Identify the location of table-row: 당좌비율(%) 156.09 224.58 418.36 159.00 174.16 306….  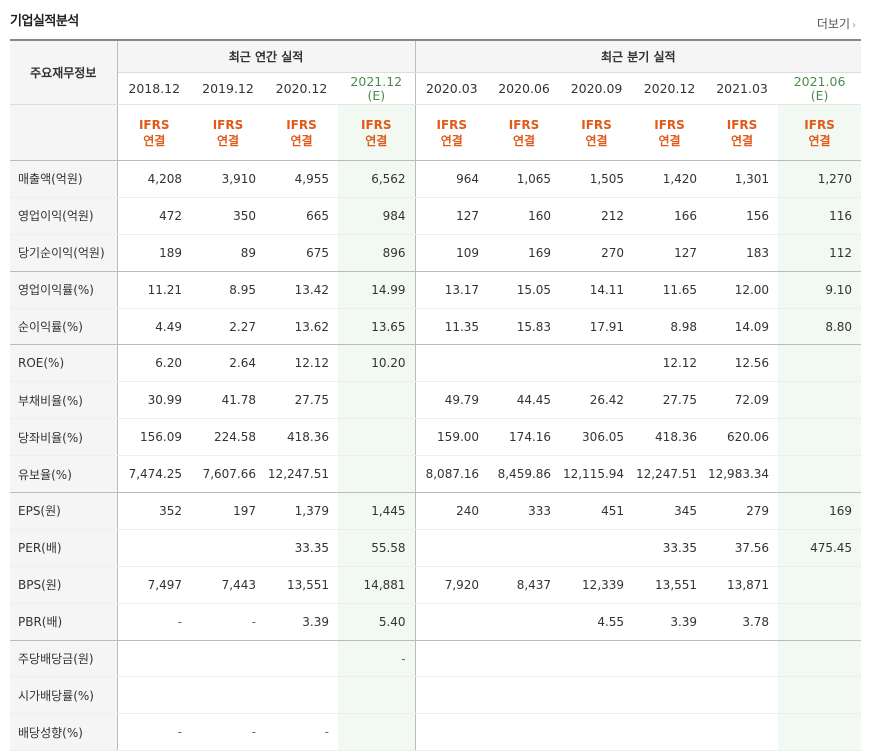
(436, 437).